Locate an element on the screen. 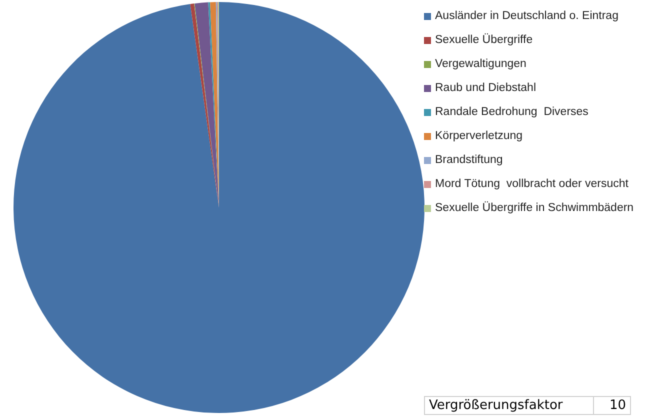 Image resolution: width=664 pixels, height=419 pixels. legend-label: Sexuelle Übergriffe is located at coordinates (484, 40).